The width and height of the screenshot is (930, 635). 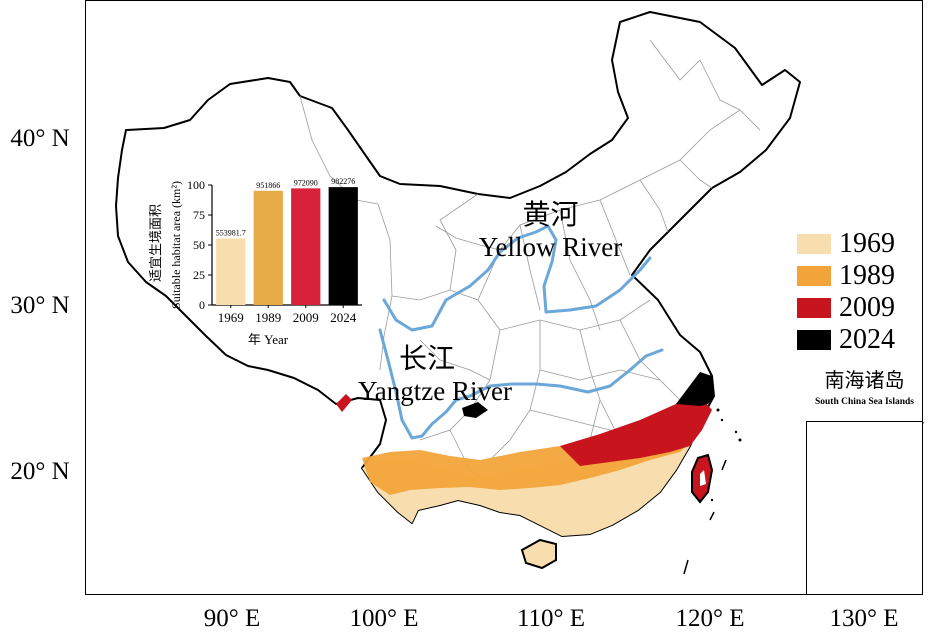 I want to click on bar-1969, so click(x=231, y=271).